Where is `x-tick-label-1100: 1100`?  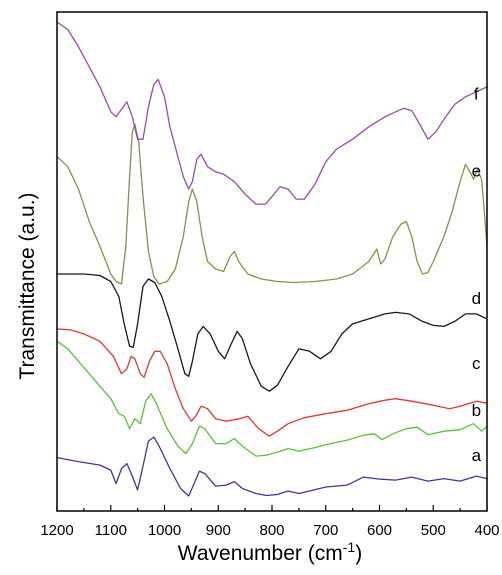
x-tick-label-1100: 1100 is located at coordinates (111, 530).